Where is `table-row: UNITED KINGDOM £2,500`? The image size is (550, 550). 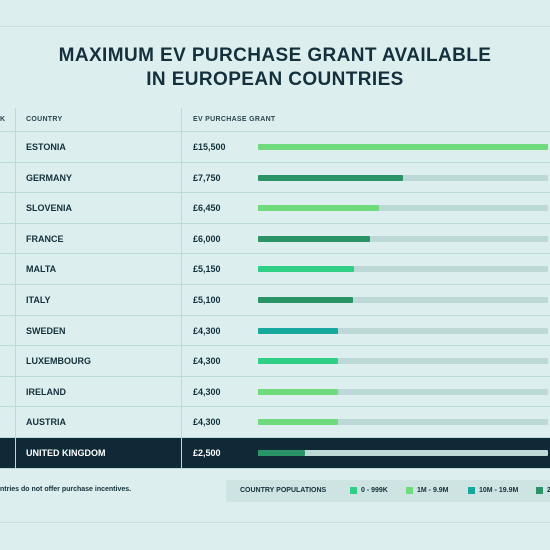 table-row: UNITED KINGDOM £2,500 is located at coordinates (275, 453).